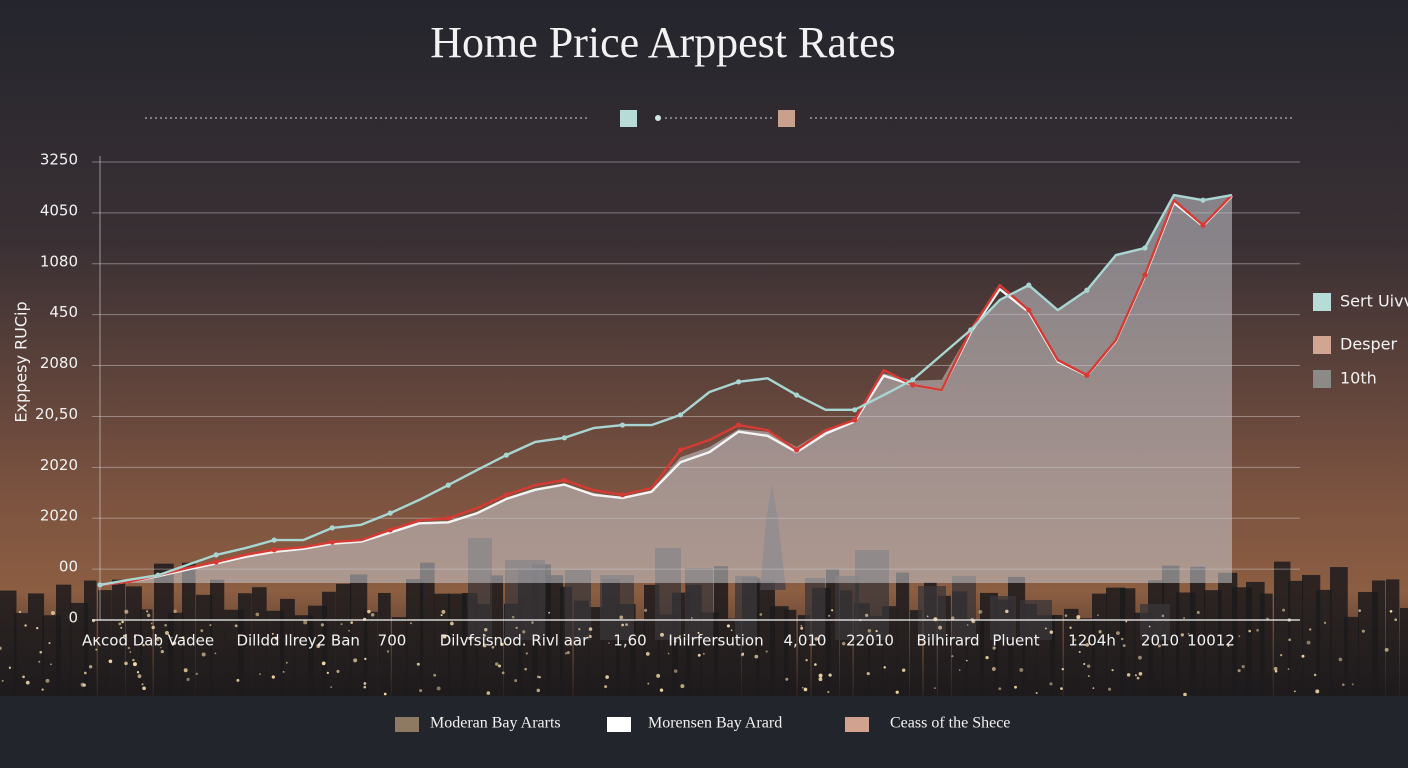 The height and width of the screenshot is (768, 1408). Describe the element at coordinates (59, 210) in the screenshot. I see `y-tick-label: 4050` at that location.